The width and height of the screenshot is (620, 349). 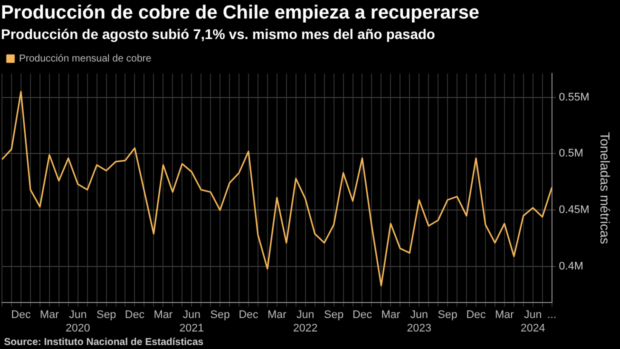 I want to click on x-tick-label: Jun 2022, so click(x=305, y=321).